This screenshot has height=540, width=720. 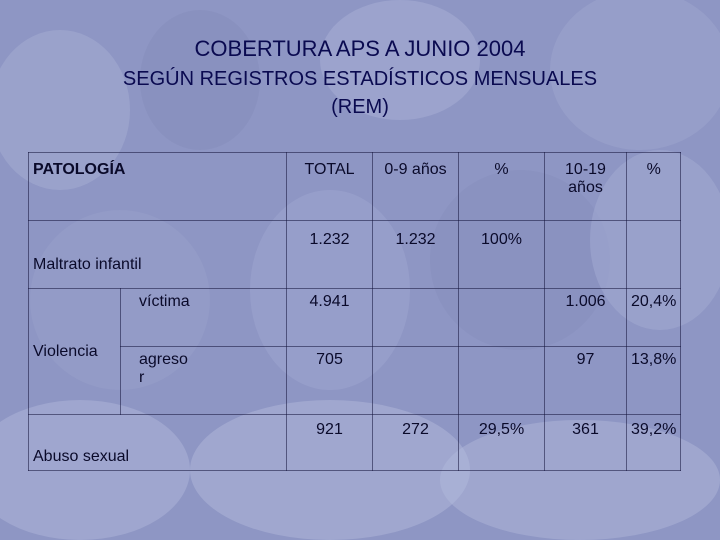 What do you see at coordinates (501, 186) in the screenshot?
I see `header-pct-1: %` at bounding box center [501, 186].